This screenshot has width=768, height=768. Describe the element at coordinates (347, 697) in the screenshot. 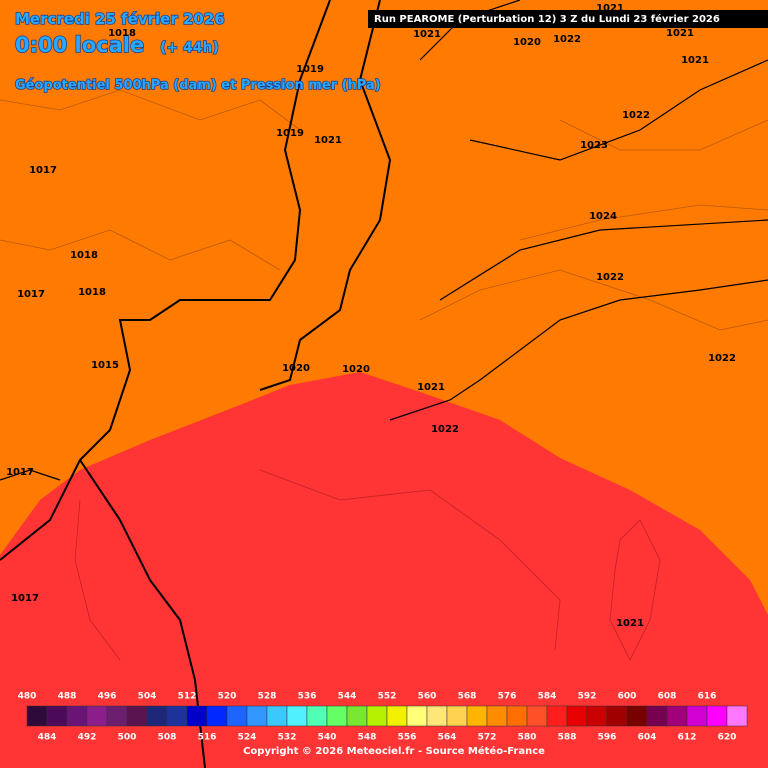

I see `legend-label: 544` at that location.